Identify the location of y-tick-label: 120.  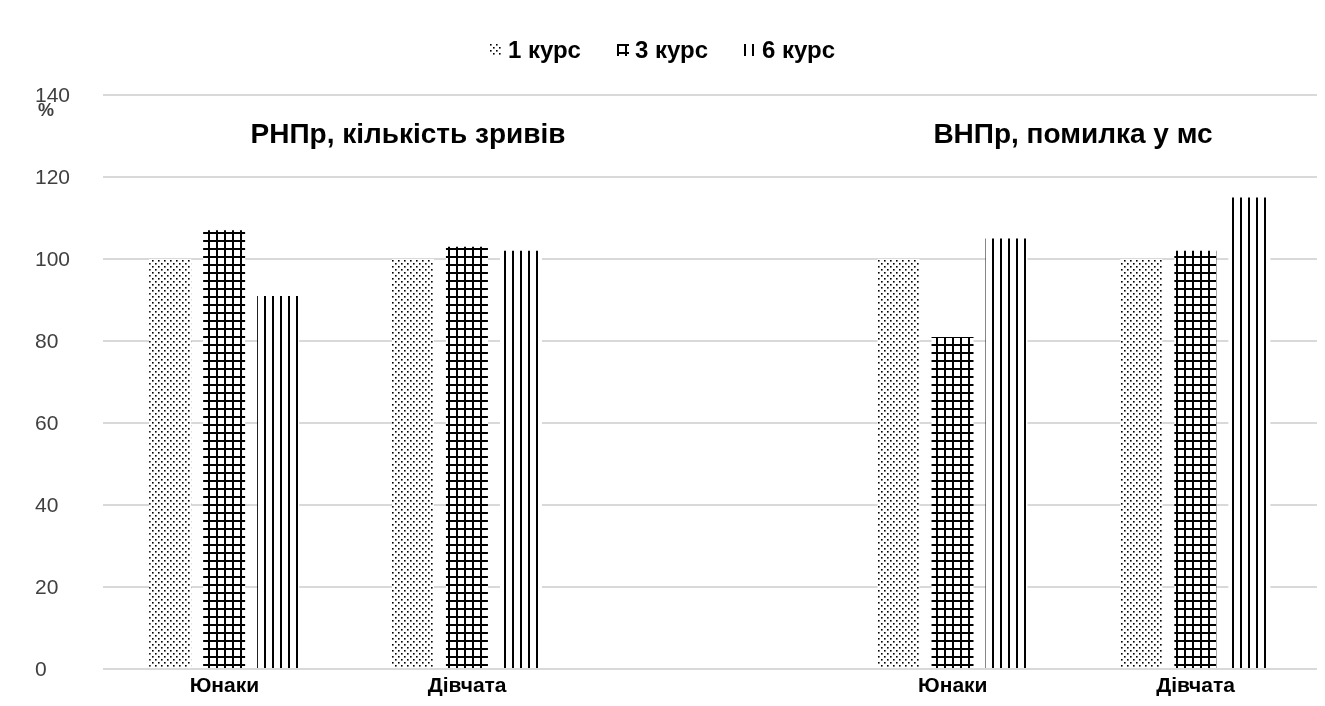
(53, 177).